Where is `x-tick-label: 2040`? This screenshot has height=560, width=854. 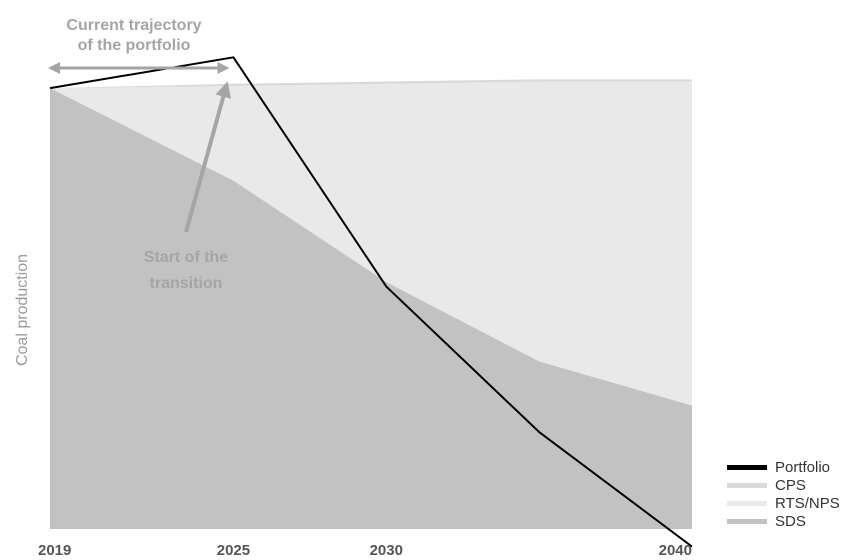 x-tick-label: 2040 is located at coordinates (675, 550).